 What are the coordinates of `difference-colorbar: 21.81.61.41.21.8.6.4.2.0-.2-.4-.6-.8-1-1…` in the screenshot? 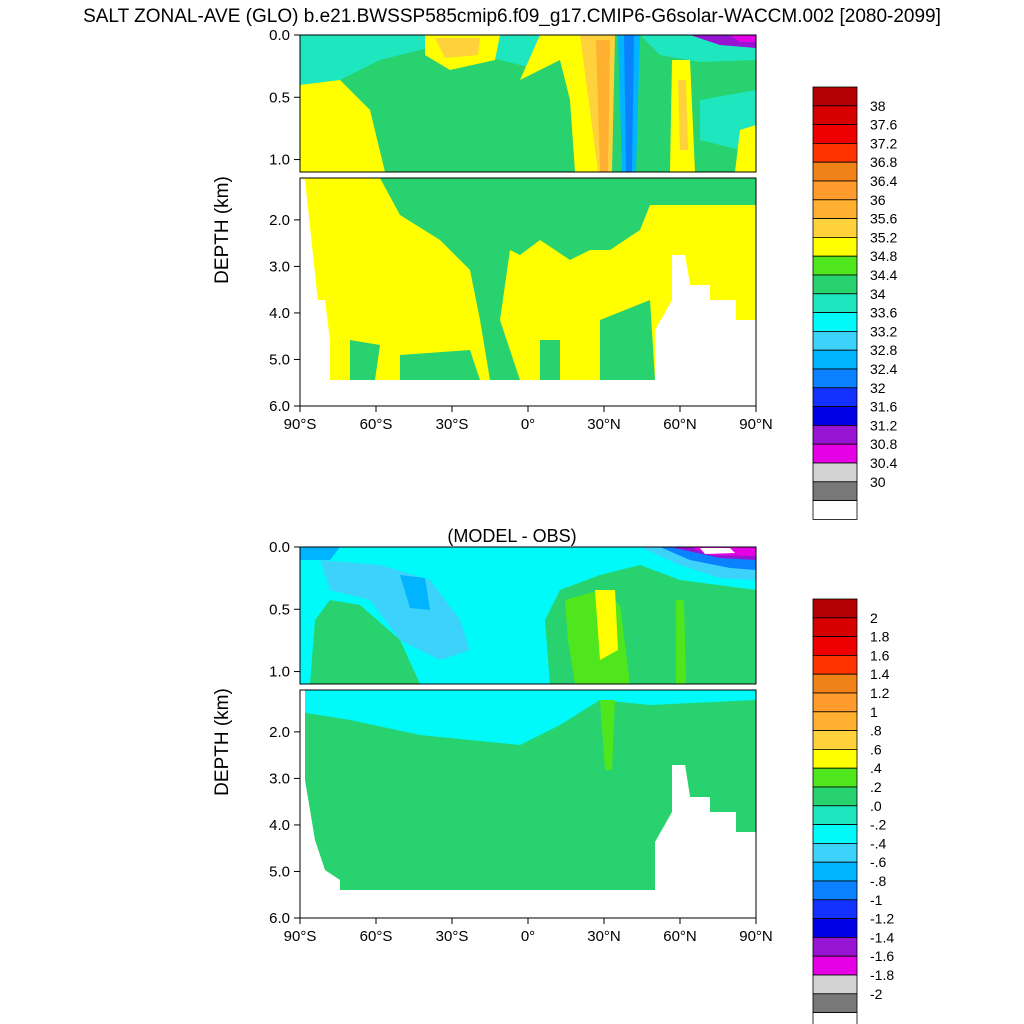 It's located at (853, 811).